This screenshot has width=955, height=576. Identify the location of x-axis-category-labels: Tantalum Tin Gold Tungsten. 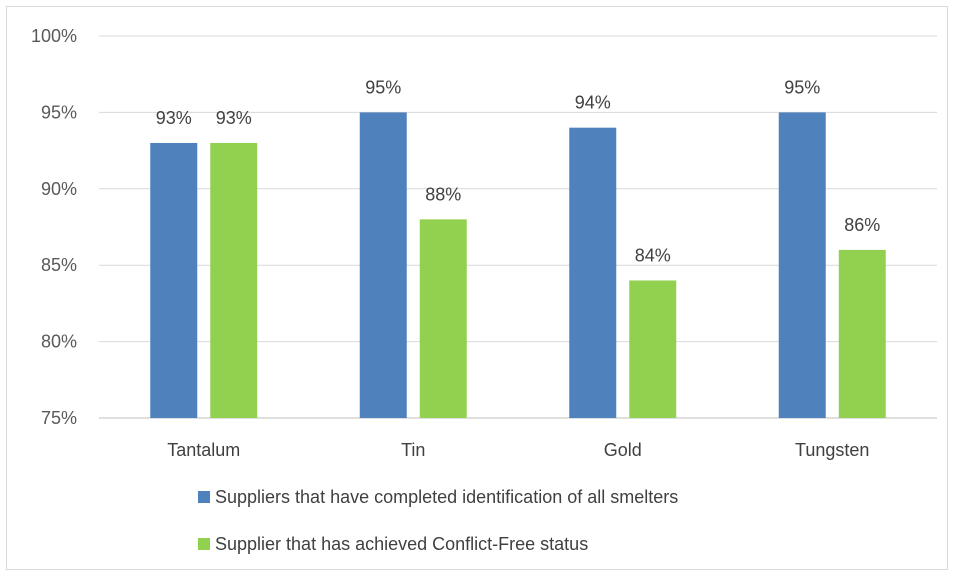
(518, 450).